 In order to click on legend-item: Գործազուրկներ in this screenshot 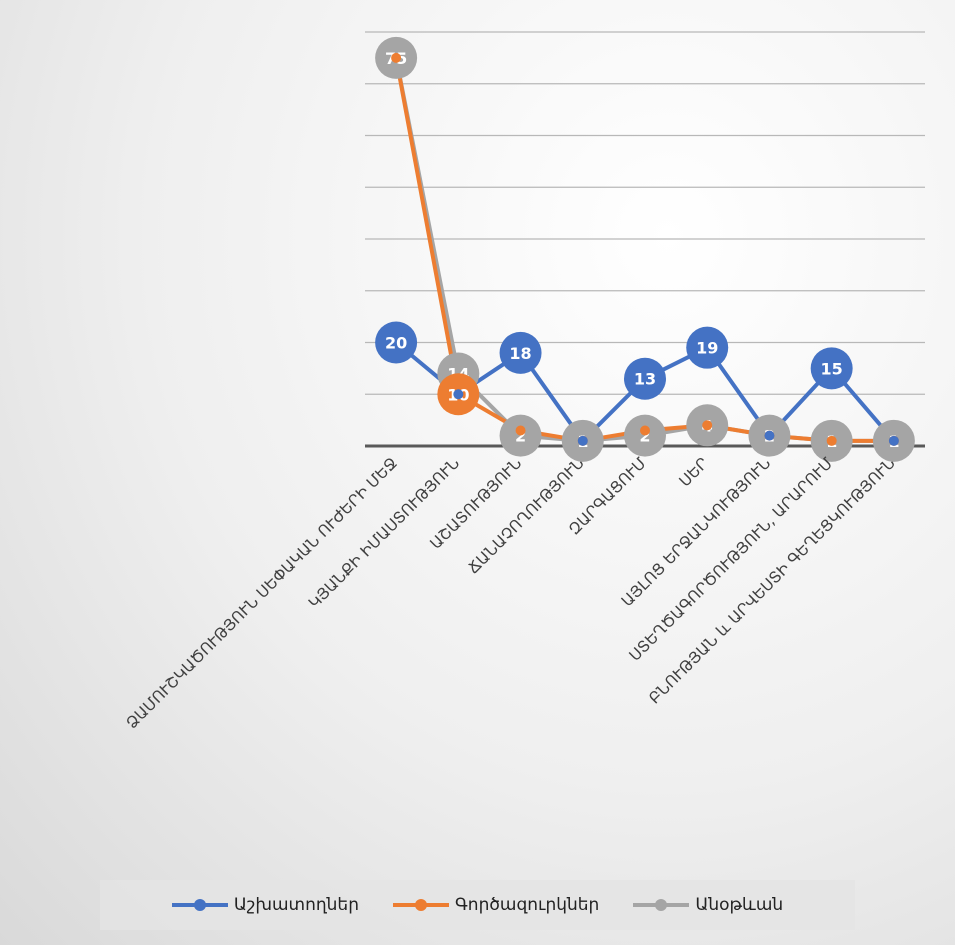, I will do `click(496, 905)`.